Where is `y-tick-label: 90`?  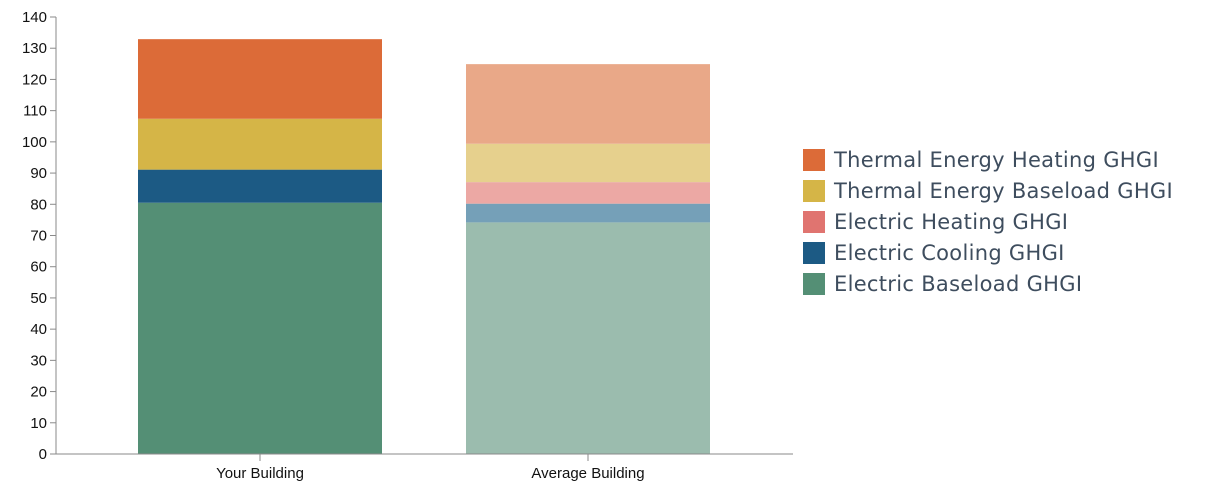 y-tick-label: 90 is located at coordinates (38, 173).